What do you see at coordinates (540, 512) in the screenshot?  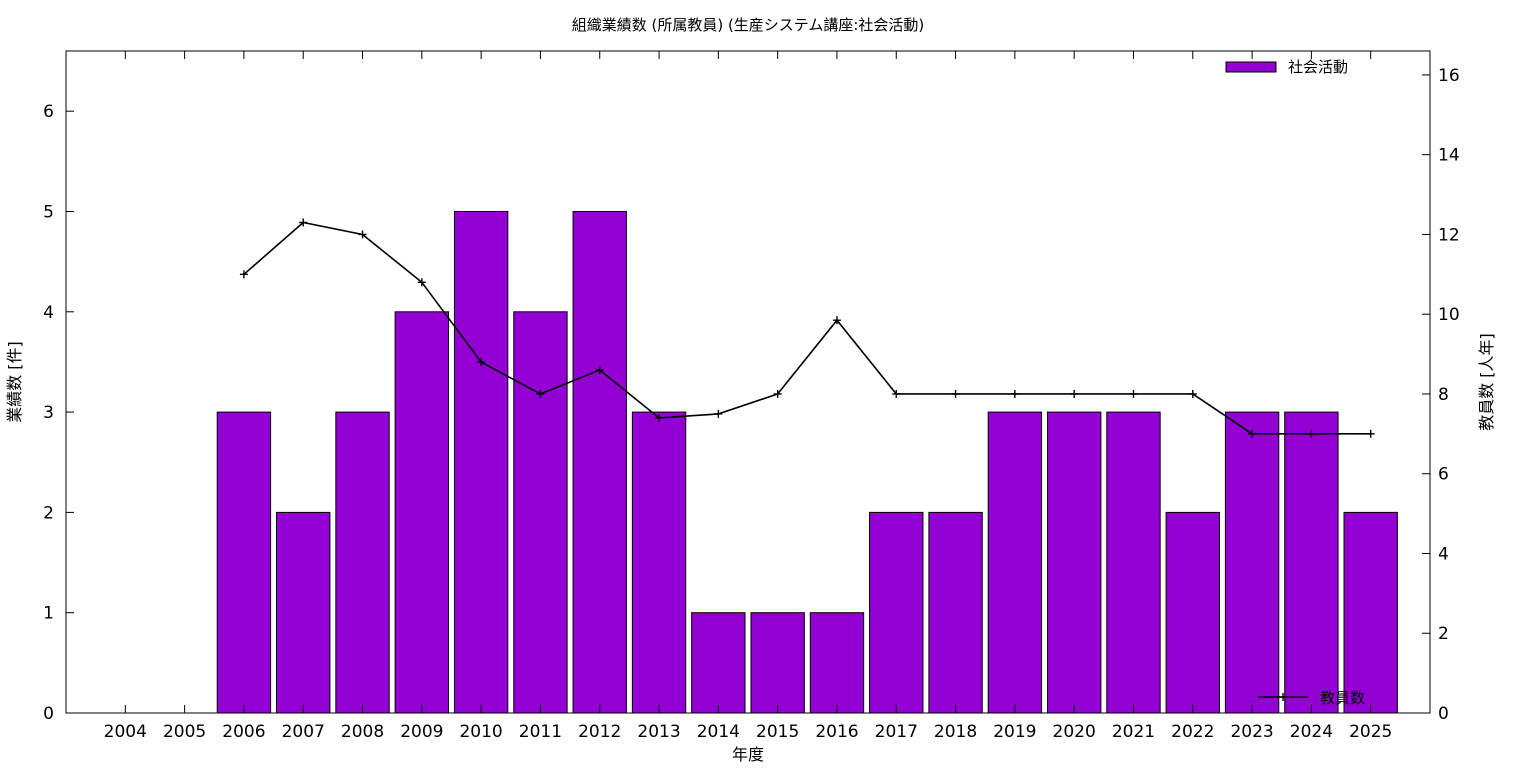 I see `bar-2011` at bounding box center [540, 512].